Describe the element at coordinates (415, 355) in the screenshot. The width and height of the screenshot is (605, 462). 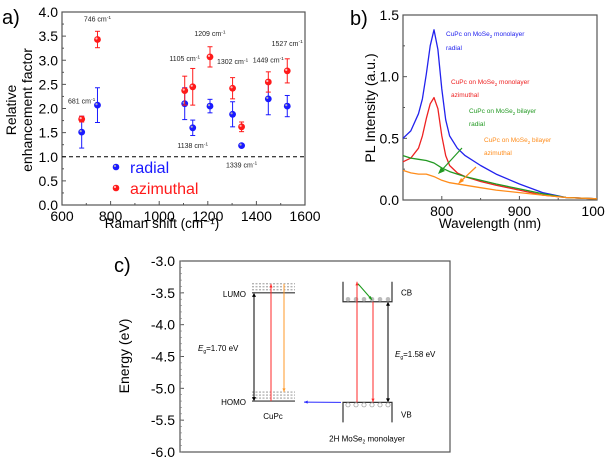
I see `mose2-gap-label: Eg=1.58 eV` at that location.